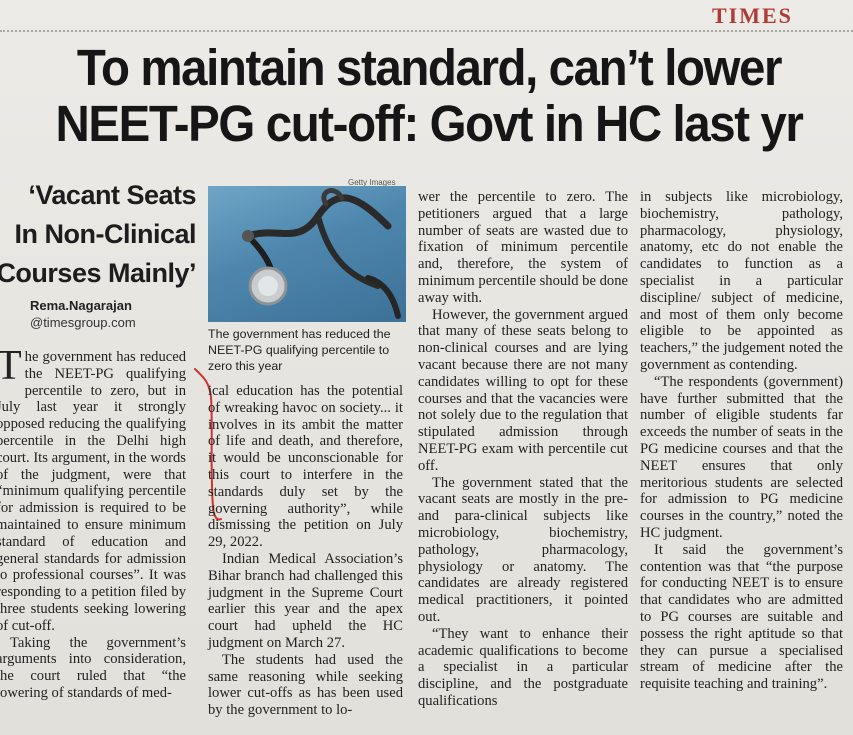 This screenshot has height=735, width=853. I want to click on byline-handle: @timesgroup.com, so click(83, 322).